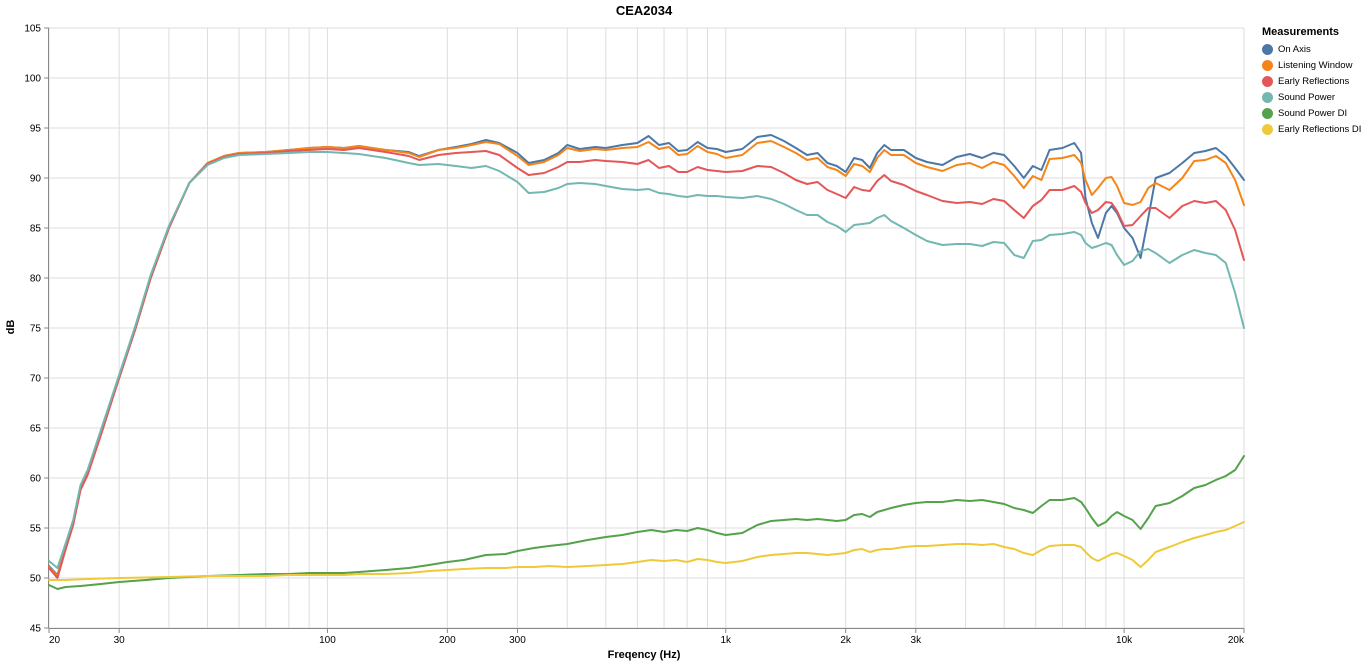 This screenshot has height=664, width=1371. I want to click on series-line-early-reflections-di, so click(646, 551).